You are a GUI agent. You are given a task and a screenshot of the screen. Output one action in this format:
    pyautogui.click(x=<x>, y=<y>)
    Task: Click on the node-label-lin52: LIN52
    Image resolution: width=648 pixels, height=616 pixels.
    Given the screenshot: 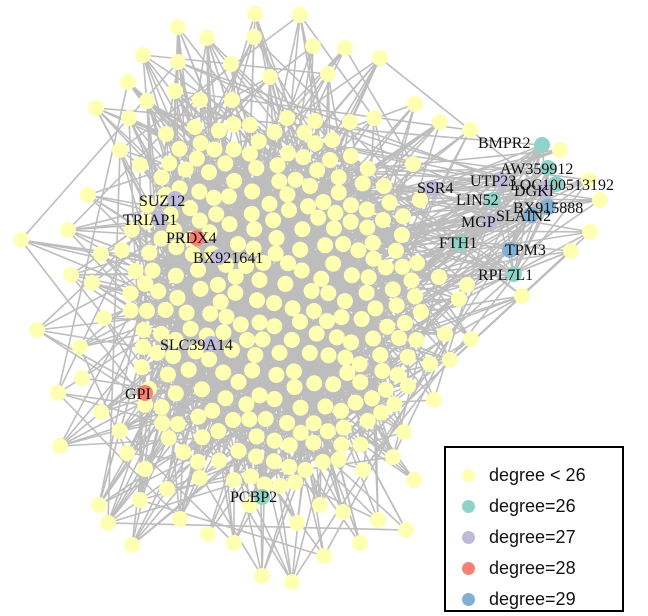 What is the action you would take?
    pyautogui.click(x=477, y=200)
    